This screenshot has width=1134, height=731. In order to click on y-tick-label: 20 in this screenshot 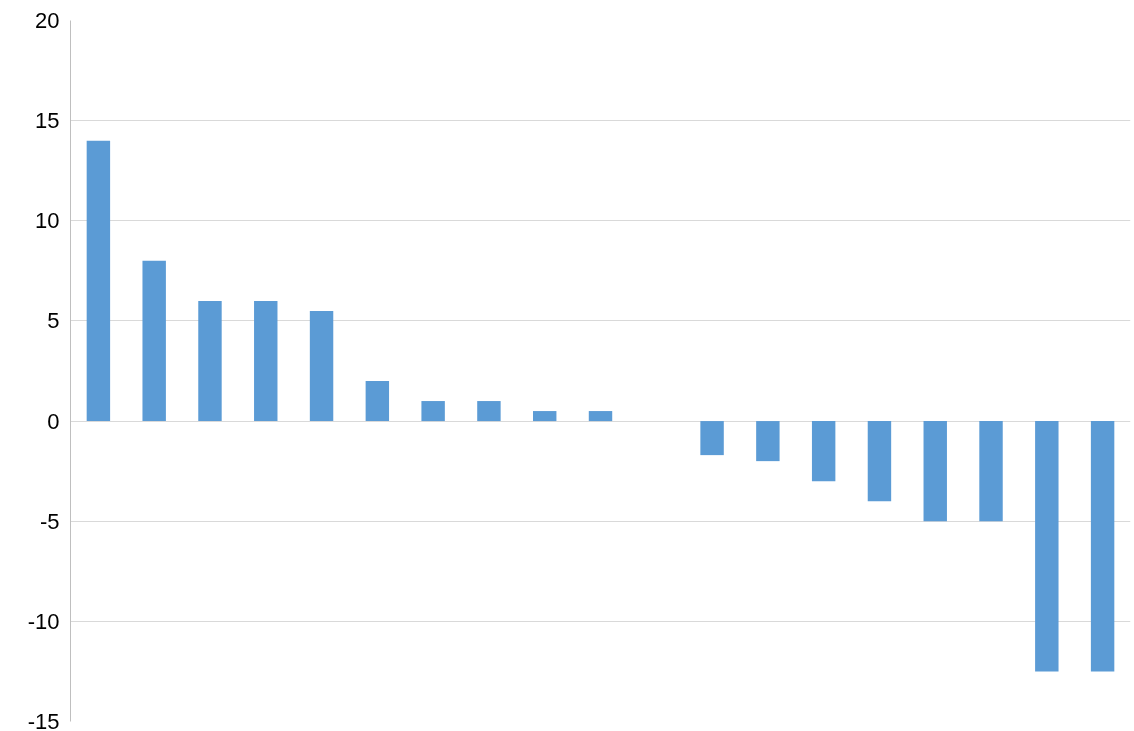, I will do `click(47, 20)`.